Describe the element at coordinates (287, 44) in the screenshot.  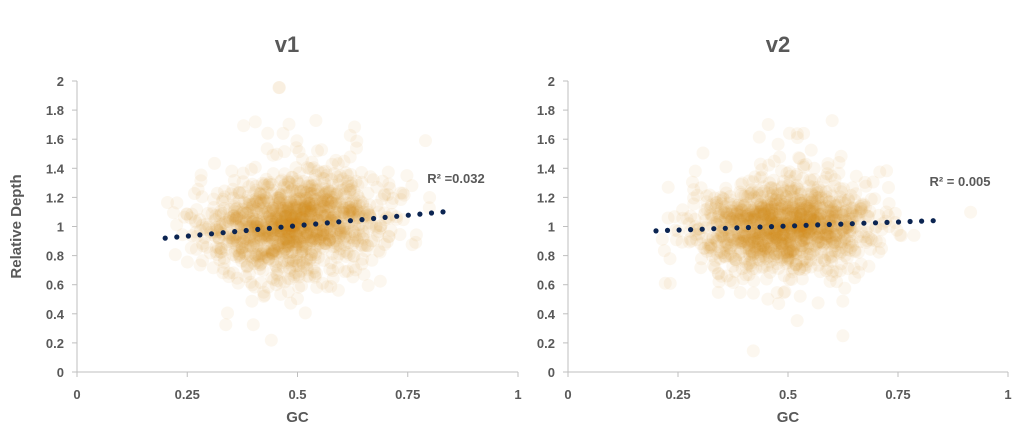
I see `chart-title: v1` at that location.